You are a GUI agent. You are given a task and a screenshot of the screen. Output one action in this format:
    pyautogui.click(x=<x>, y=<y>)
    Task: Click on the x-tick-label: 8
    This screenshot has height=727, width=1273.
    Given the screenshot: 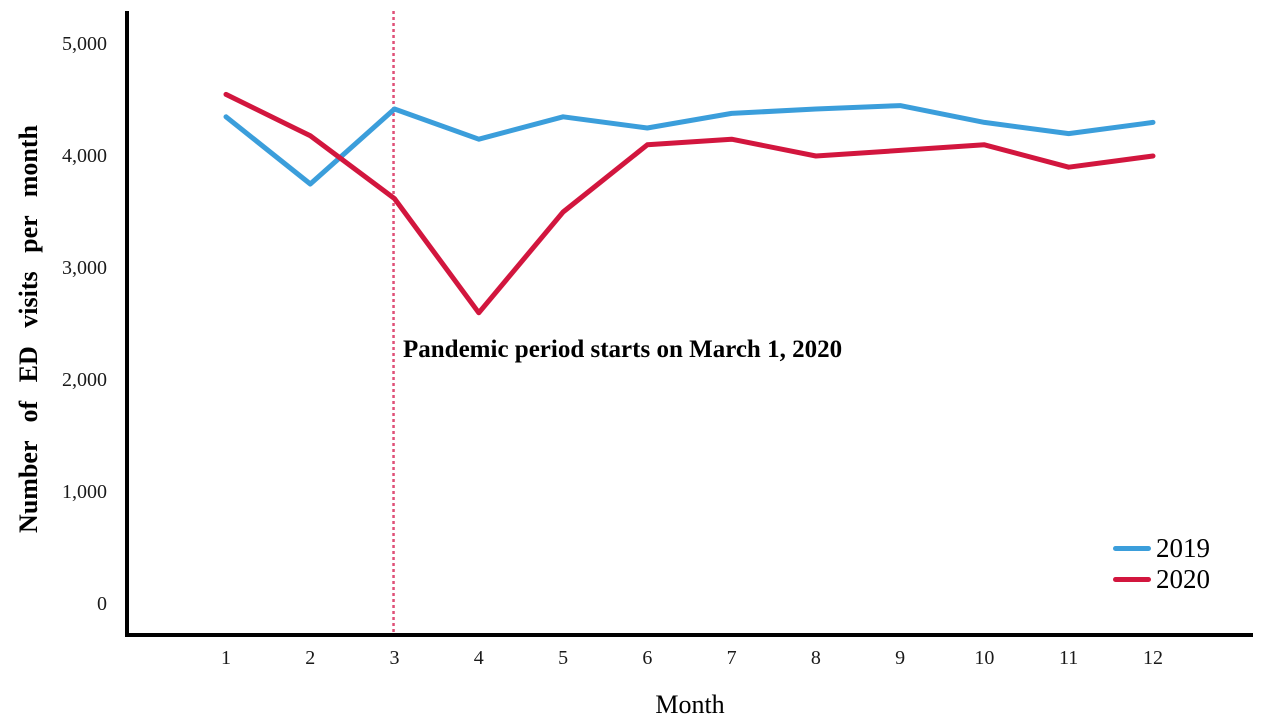 What is the action you would take?
    pyautogui.click(x=815, y=658)
    